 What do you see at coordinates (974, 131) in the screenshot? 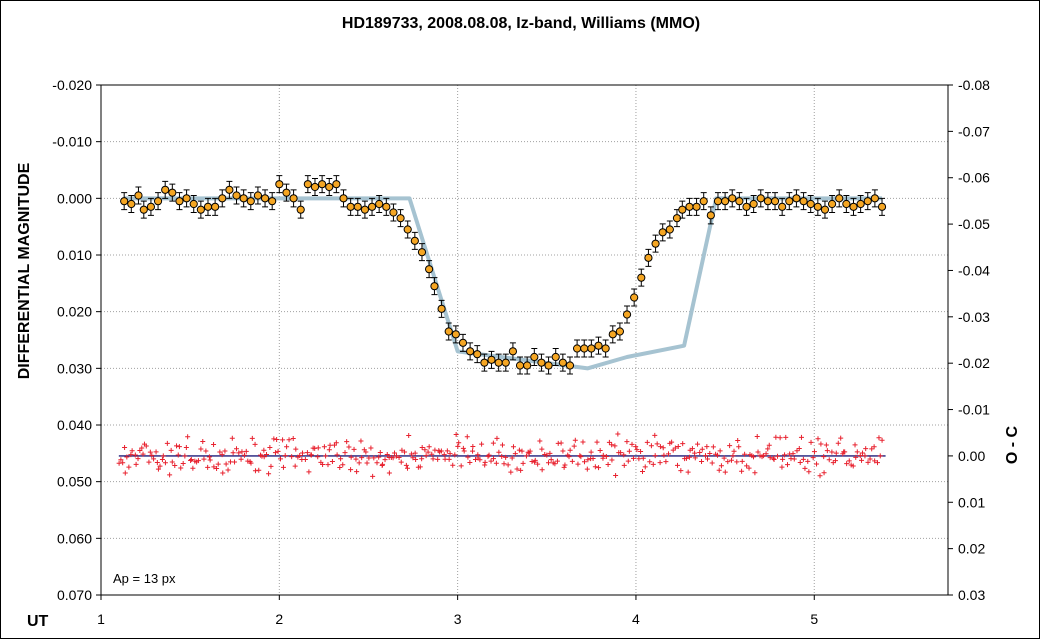
I see `y2-tick-label: -0.07` at bounding box center [974, 131].